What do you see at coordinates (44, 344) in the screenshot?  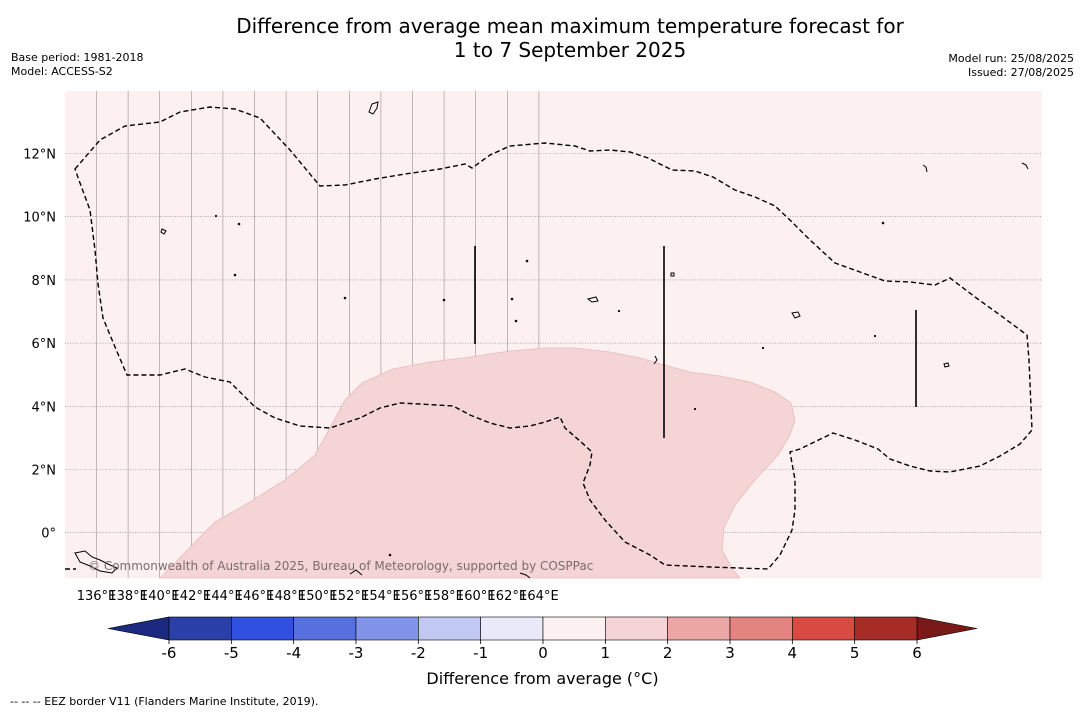 I see `latitude-label: 6°N` at bounding box center [44, 344].